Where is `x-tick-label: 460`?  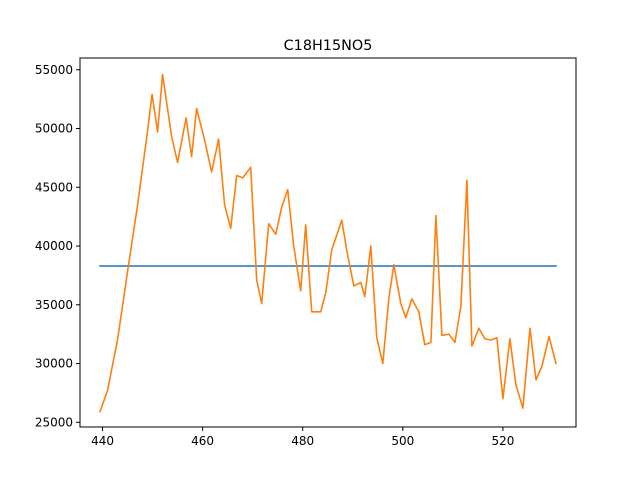 x-tick-label: 460 is located at coordinates (202, 441).